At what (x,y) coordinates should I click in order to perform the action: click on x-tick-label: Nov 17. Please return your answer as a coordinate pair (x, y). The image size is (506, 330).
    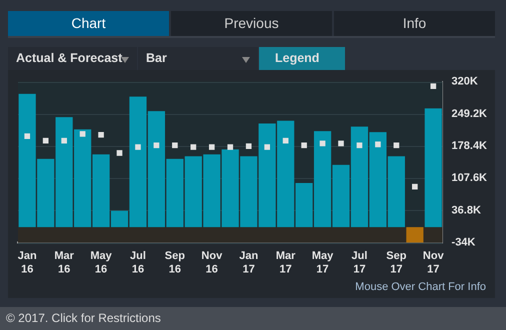
    Looking at the image, I should click on (433, 263).